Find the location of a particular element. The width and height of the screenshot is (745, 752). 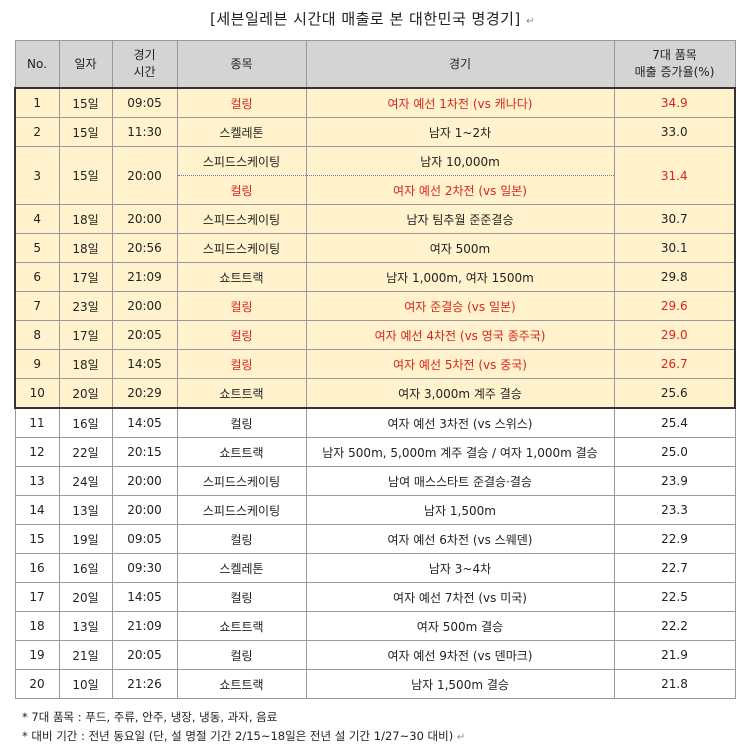

cell-event: 남자 1,500m is located at coordinates (460, 510).